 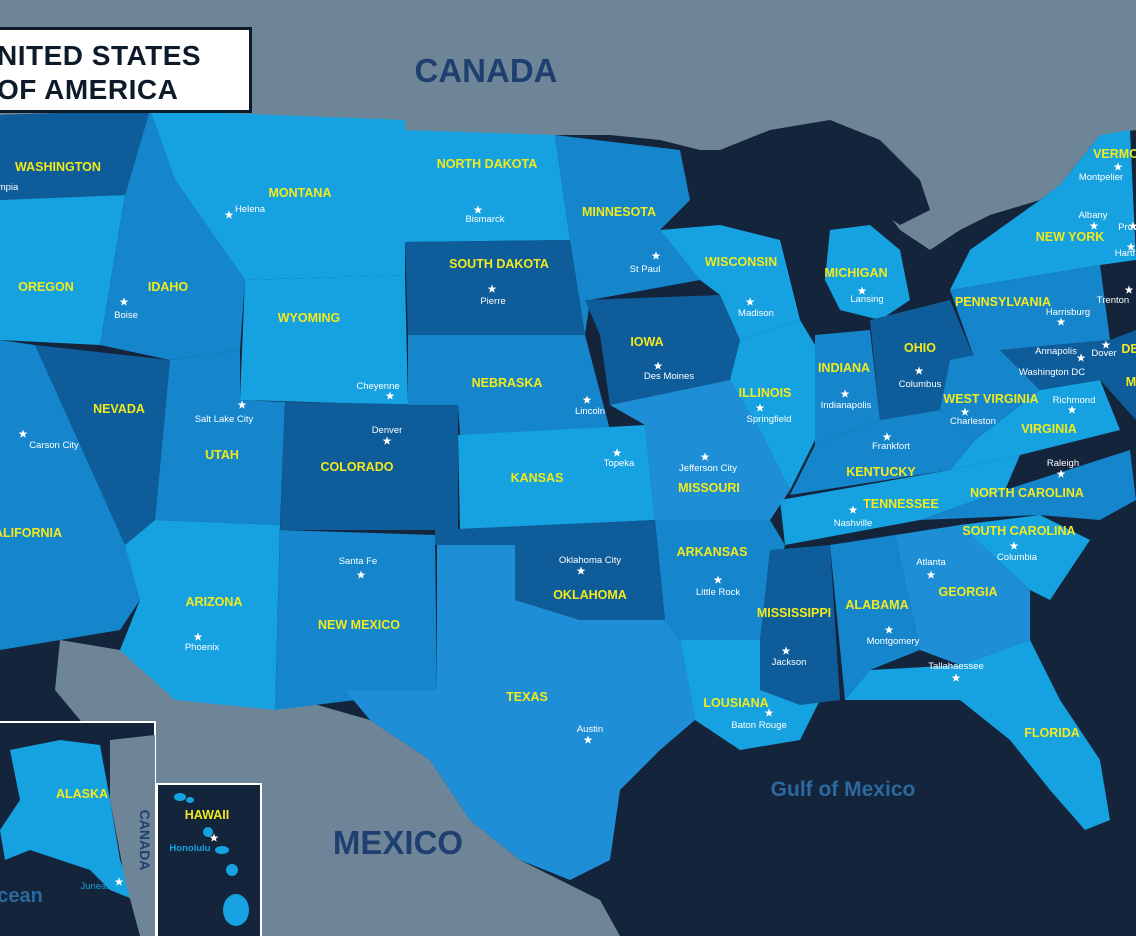 I want to click on city-madison: Madison, so click(x=756, y=313).